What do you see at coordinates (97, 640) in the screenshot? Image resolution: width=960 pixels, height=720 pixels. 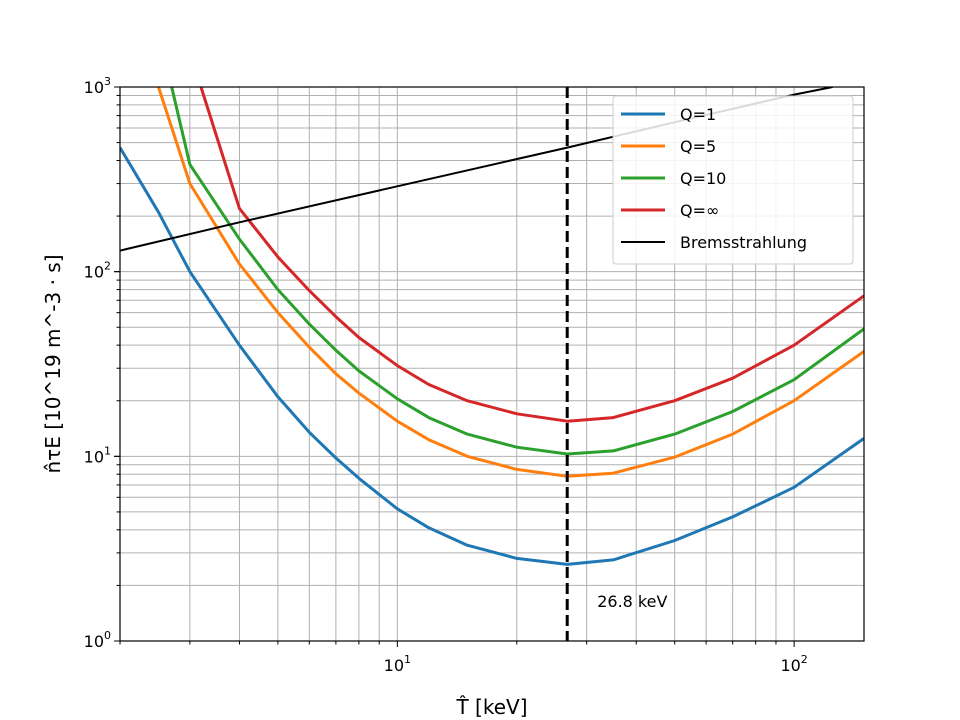 I see `y-tick-label: 10⁰` at bounding box center [97, 640].